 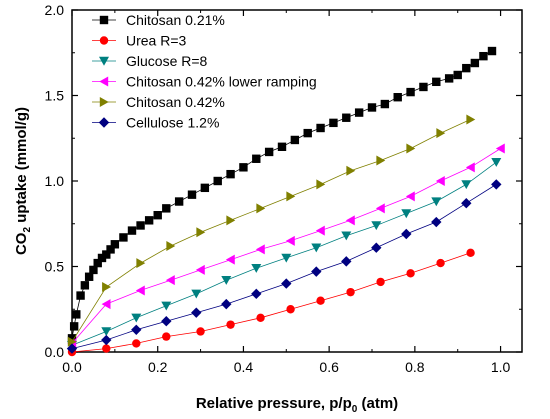 What do you see at coordinates (329, 367) in the screenshot?
I see `x-tick-label: 0.6` at bounding box center [329, 367].